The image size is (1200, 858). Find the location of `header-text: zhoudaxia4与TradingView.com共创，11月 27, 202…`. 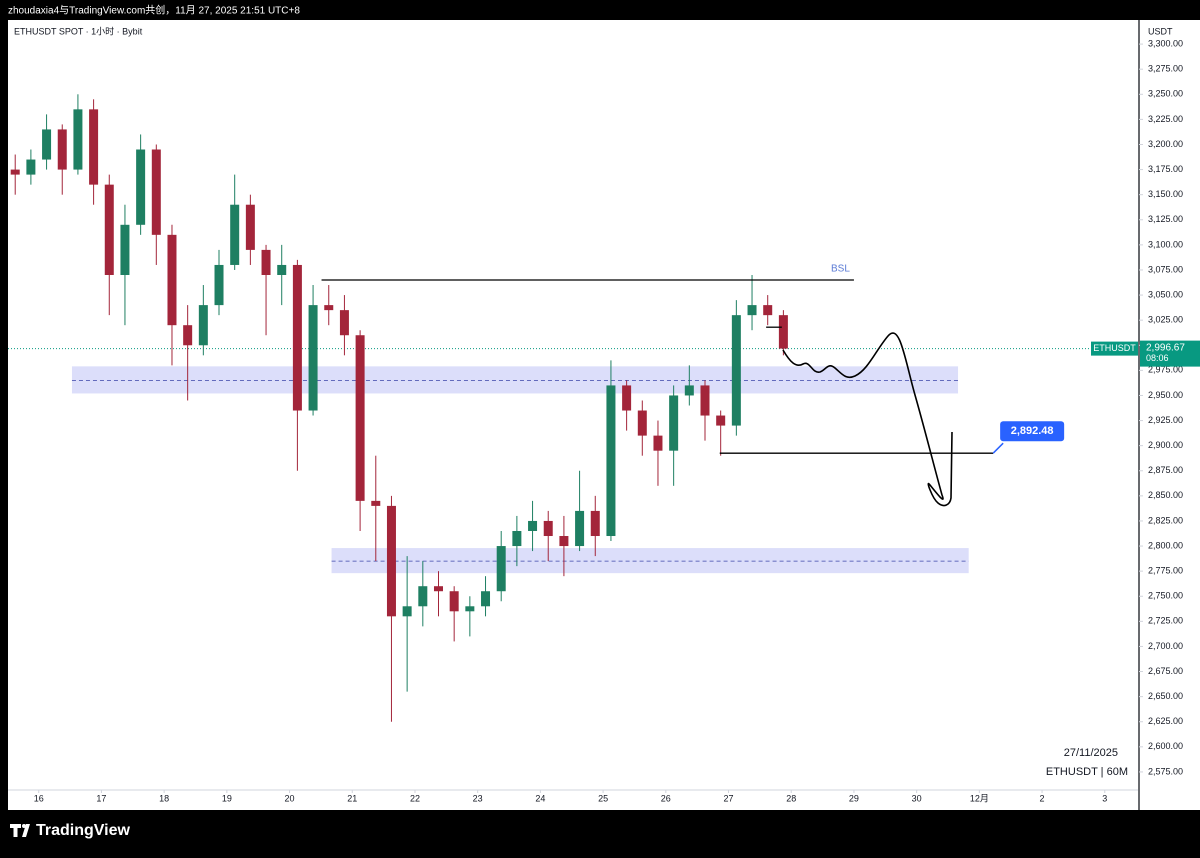

header-text: zhoudaxia4与TradingView.com共创，11月 27, 202… is located at coordinates (154, 10).